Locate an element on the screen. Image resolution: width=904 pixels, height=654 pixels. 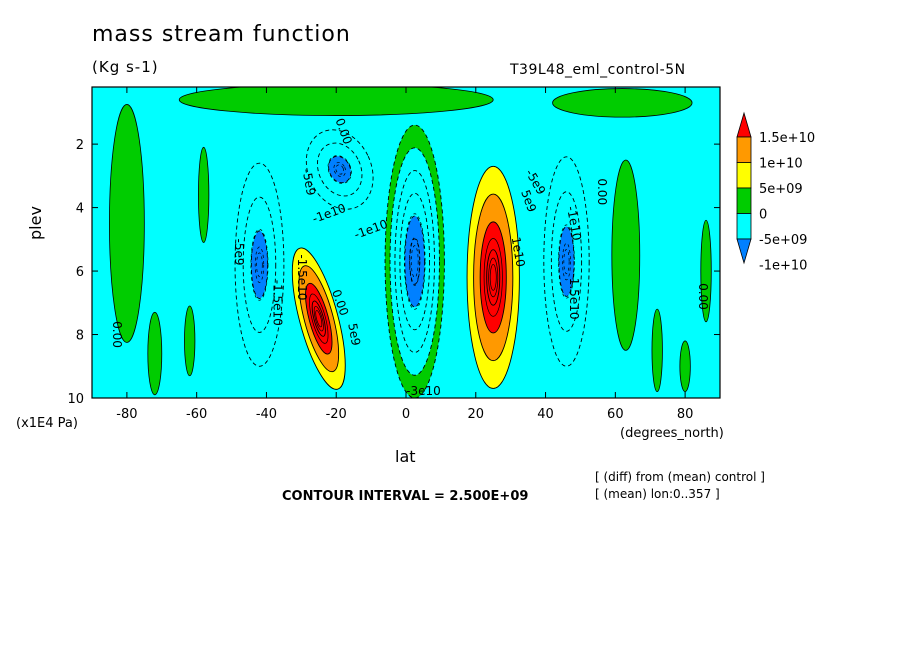
contour-label-16: -1.5e10 is located at coordinates (574, 296).